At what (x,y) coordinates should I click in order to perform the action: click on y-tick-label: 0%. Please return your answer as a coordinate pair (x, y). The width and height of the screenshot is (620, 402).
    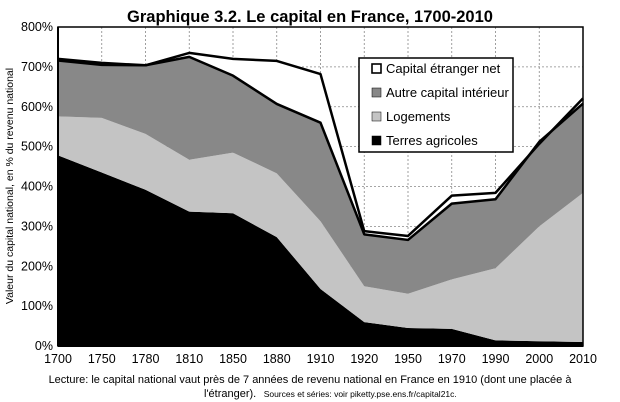
    Looking at the image, I should click on (44, 346).